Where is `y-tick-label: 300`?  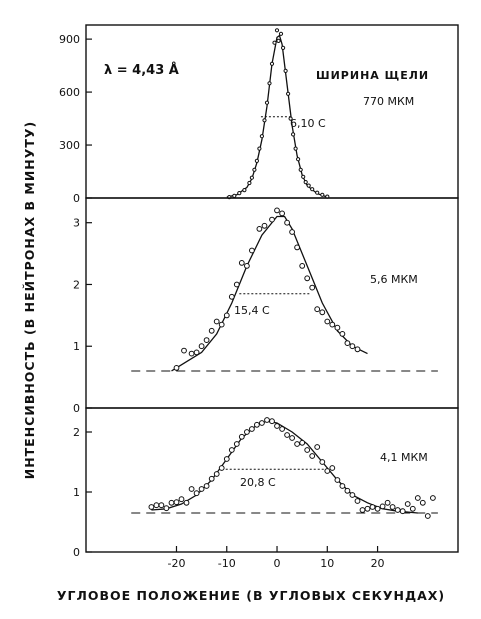 y-tick-label: 300 is located at coordinates (69, 145).